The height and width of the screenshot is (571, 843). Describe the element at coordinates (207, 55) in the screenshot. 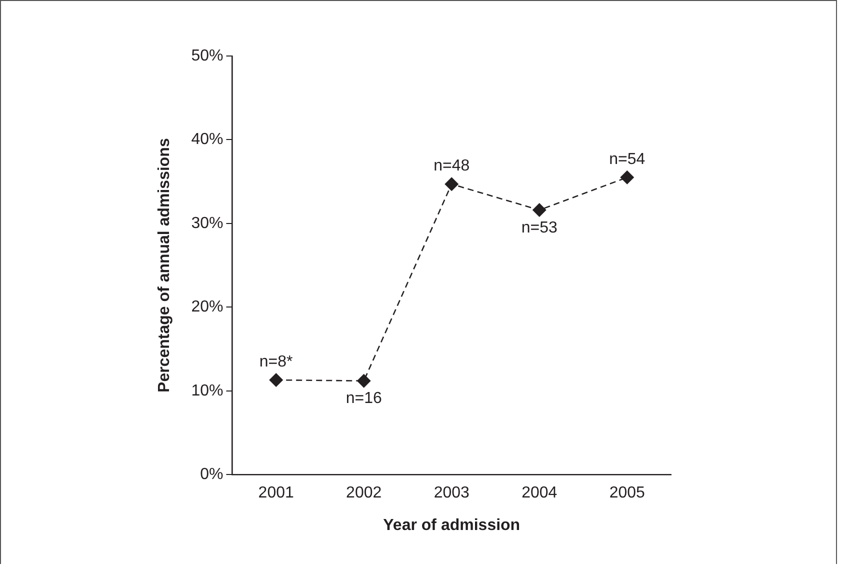

I see `y-tick-label: 50%` at that location.